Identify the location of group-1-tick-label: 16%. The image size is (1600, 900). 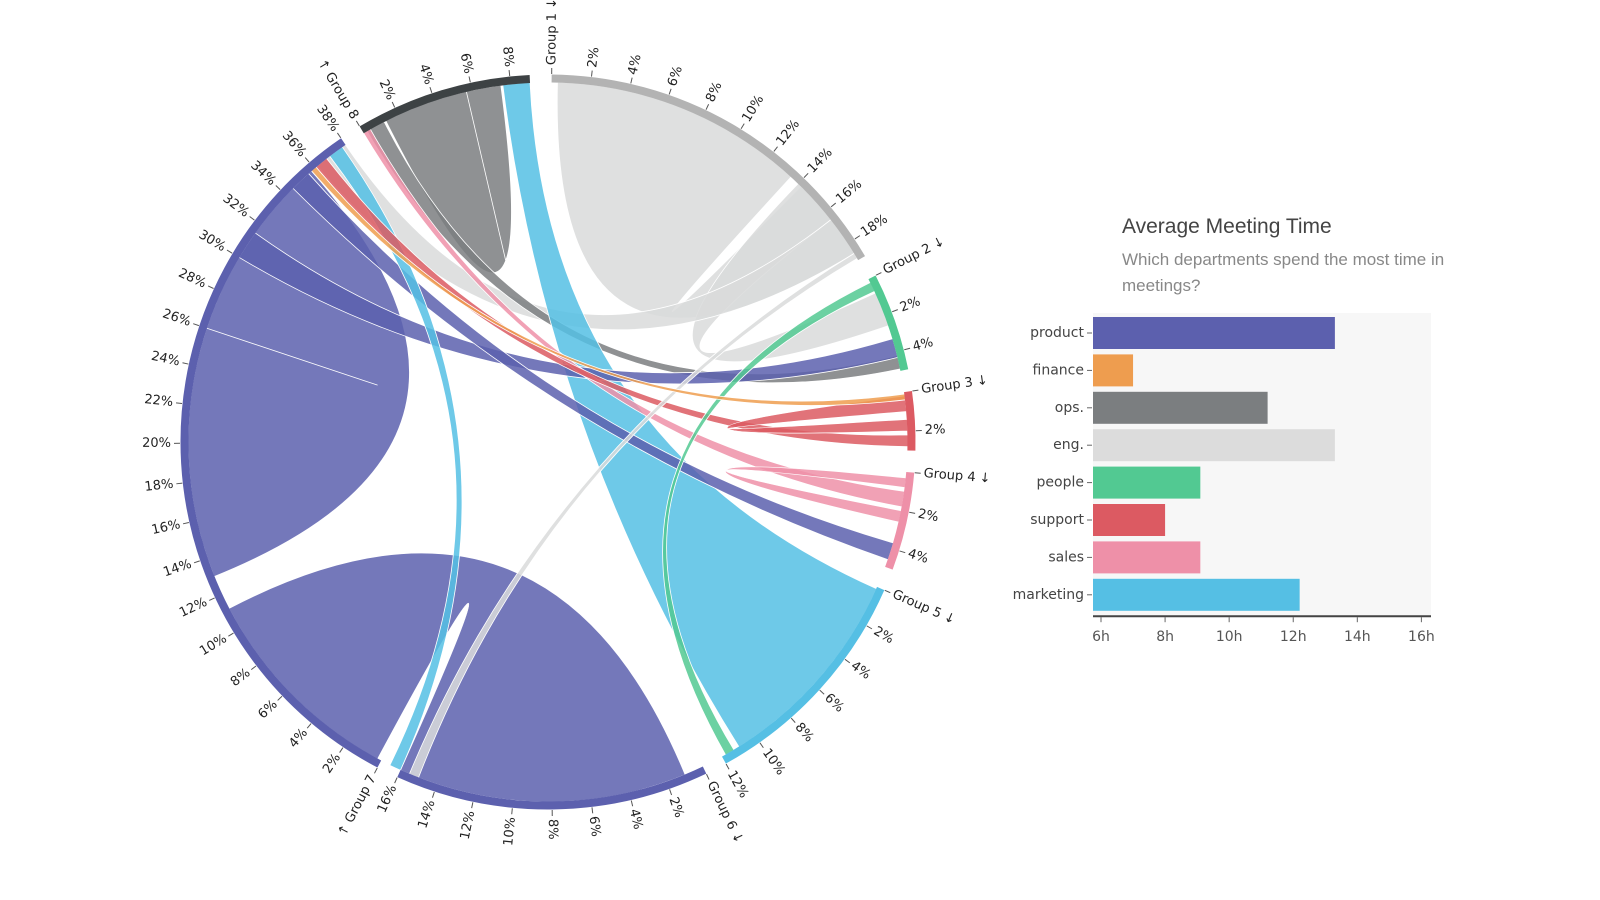
(849, 192).